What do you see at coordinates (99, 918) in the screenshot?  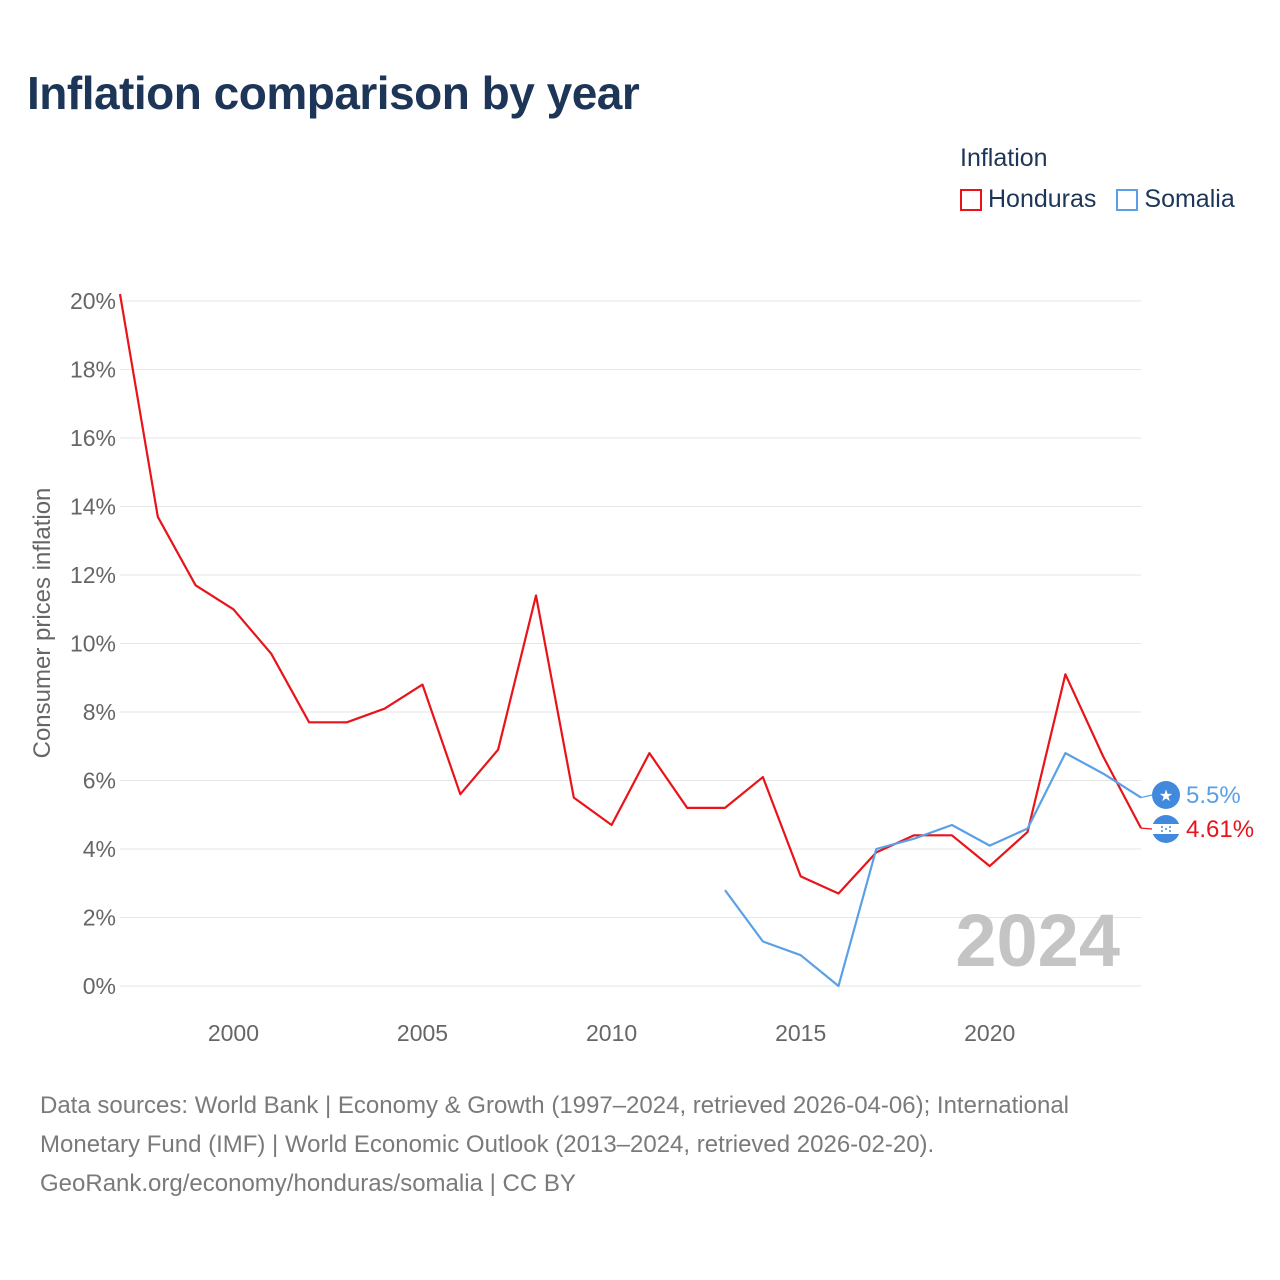 I see `y-tick-label: 2%` at bounding box center [99, 918].